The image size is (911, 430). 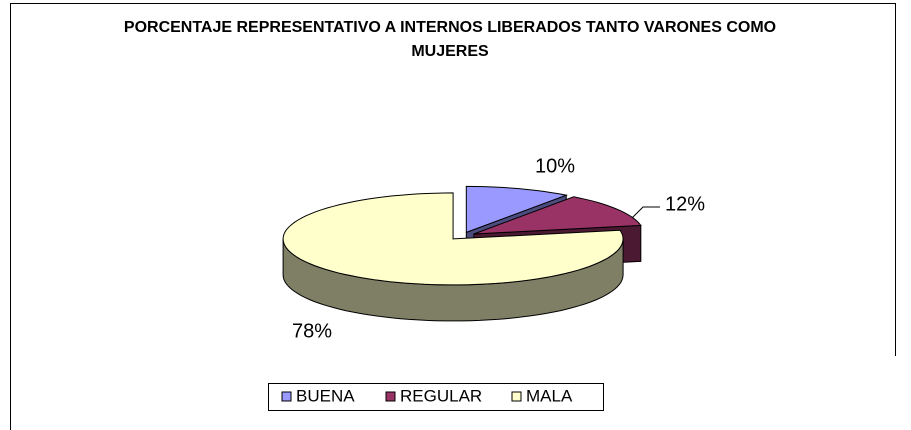 I want to click on legend-box, so click(x=436, y=397).